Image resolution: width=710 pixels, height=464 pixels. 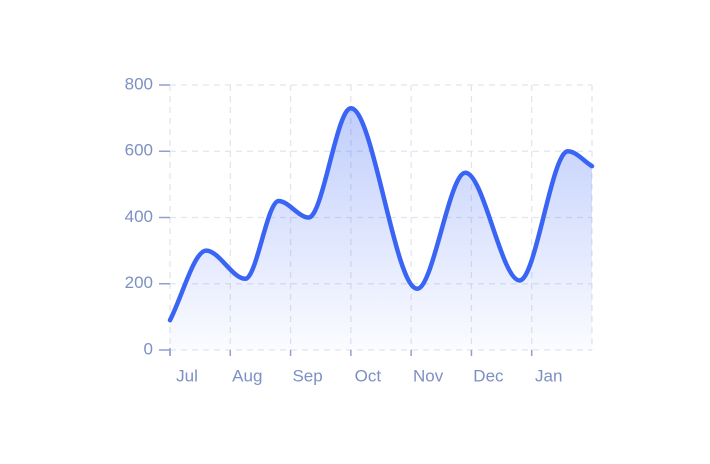 I want to click on x-tick-label: Aug, so click(x=247, y=375).